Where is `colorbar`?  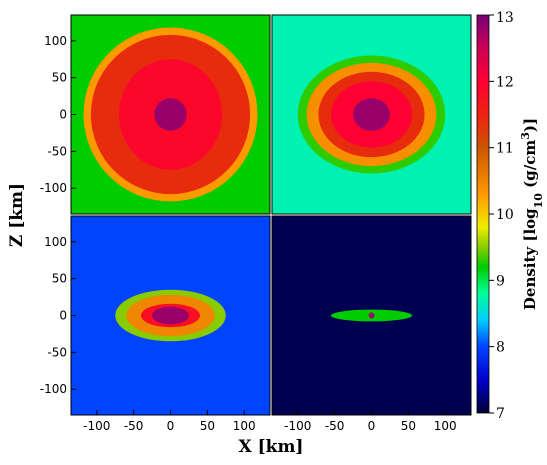 colorbar is located at coordinates (483, 214).